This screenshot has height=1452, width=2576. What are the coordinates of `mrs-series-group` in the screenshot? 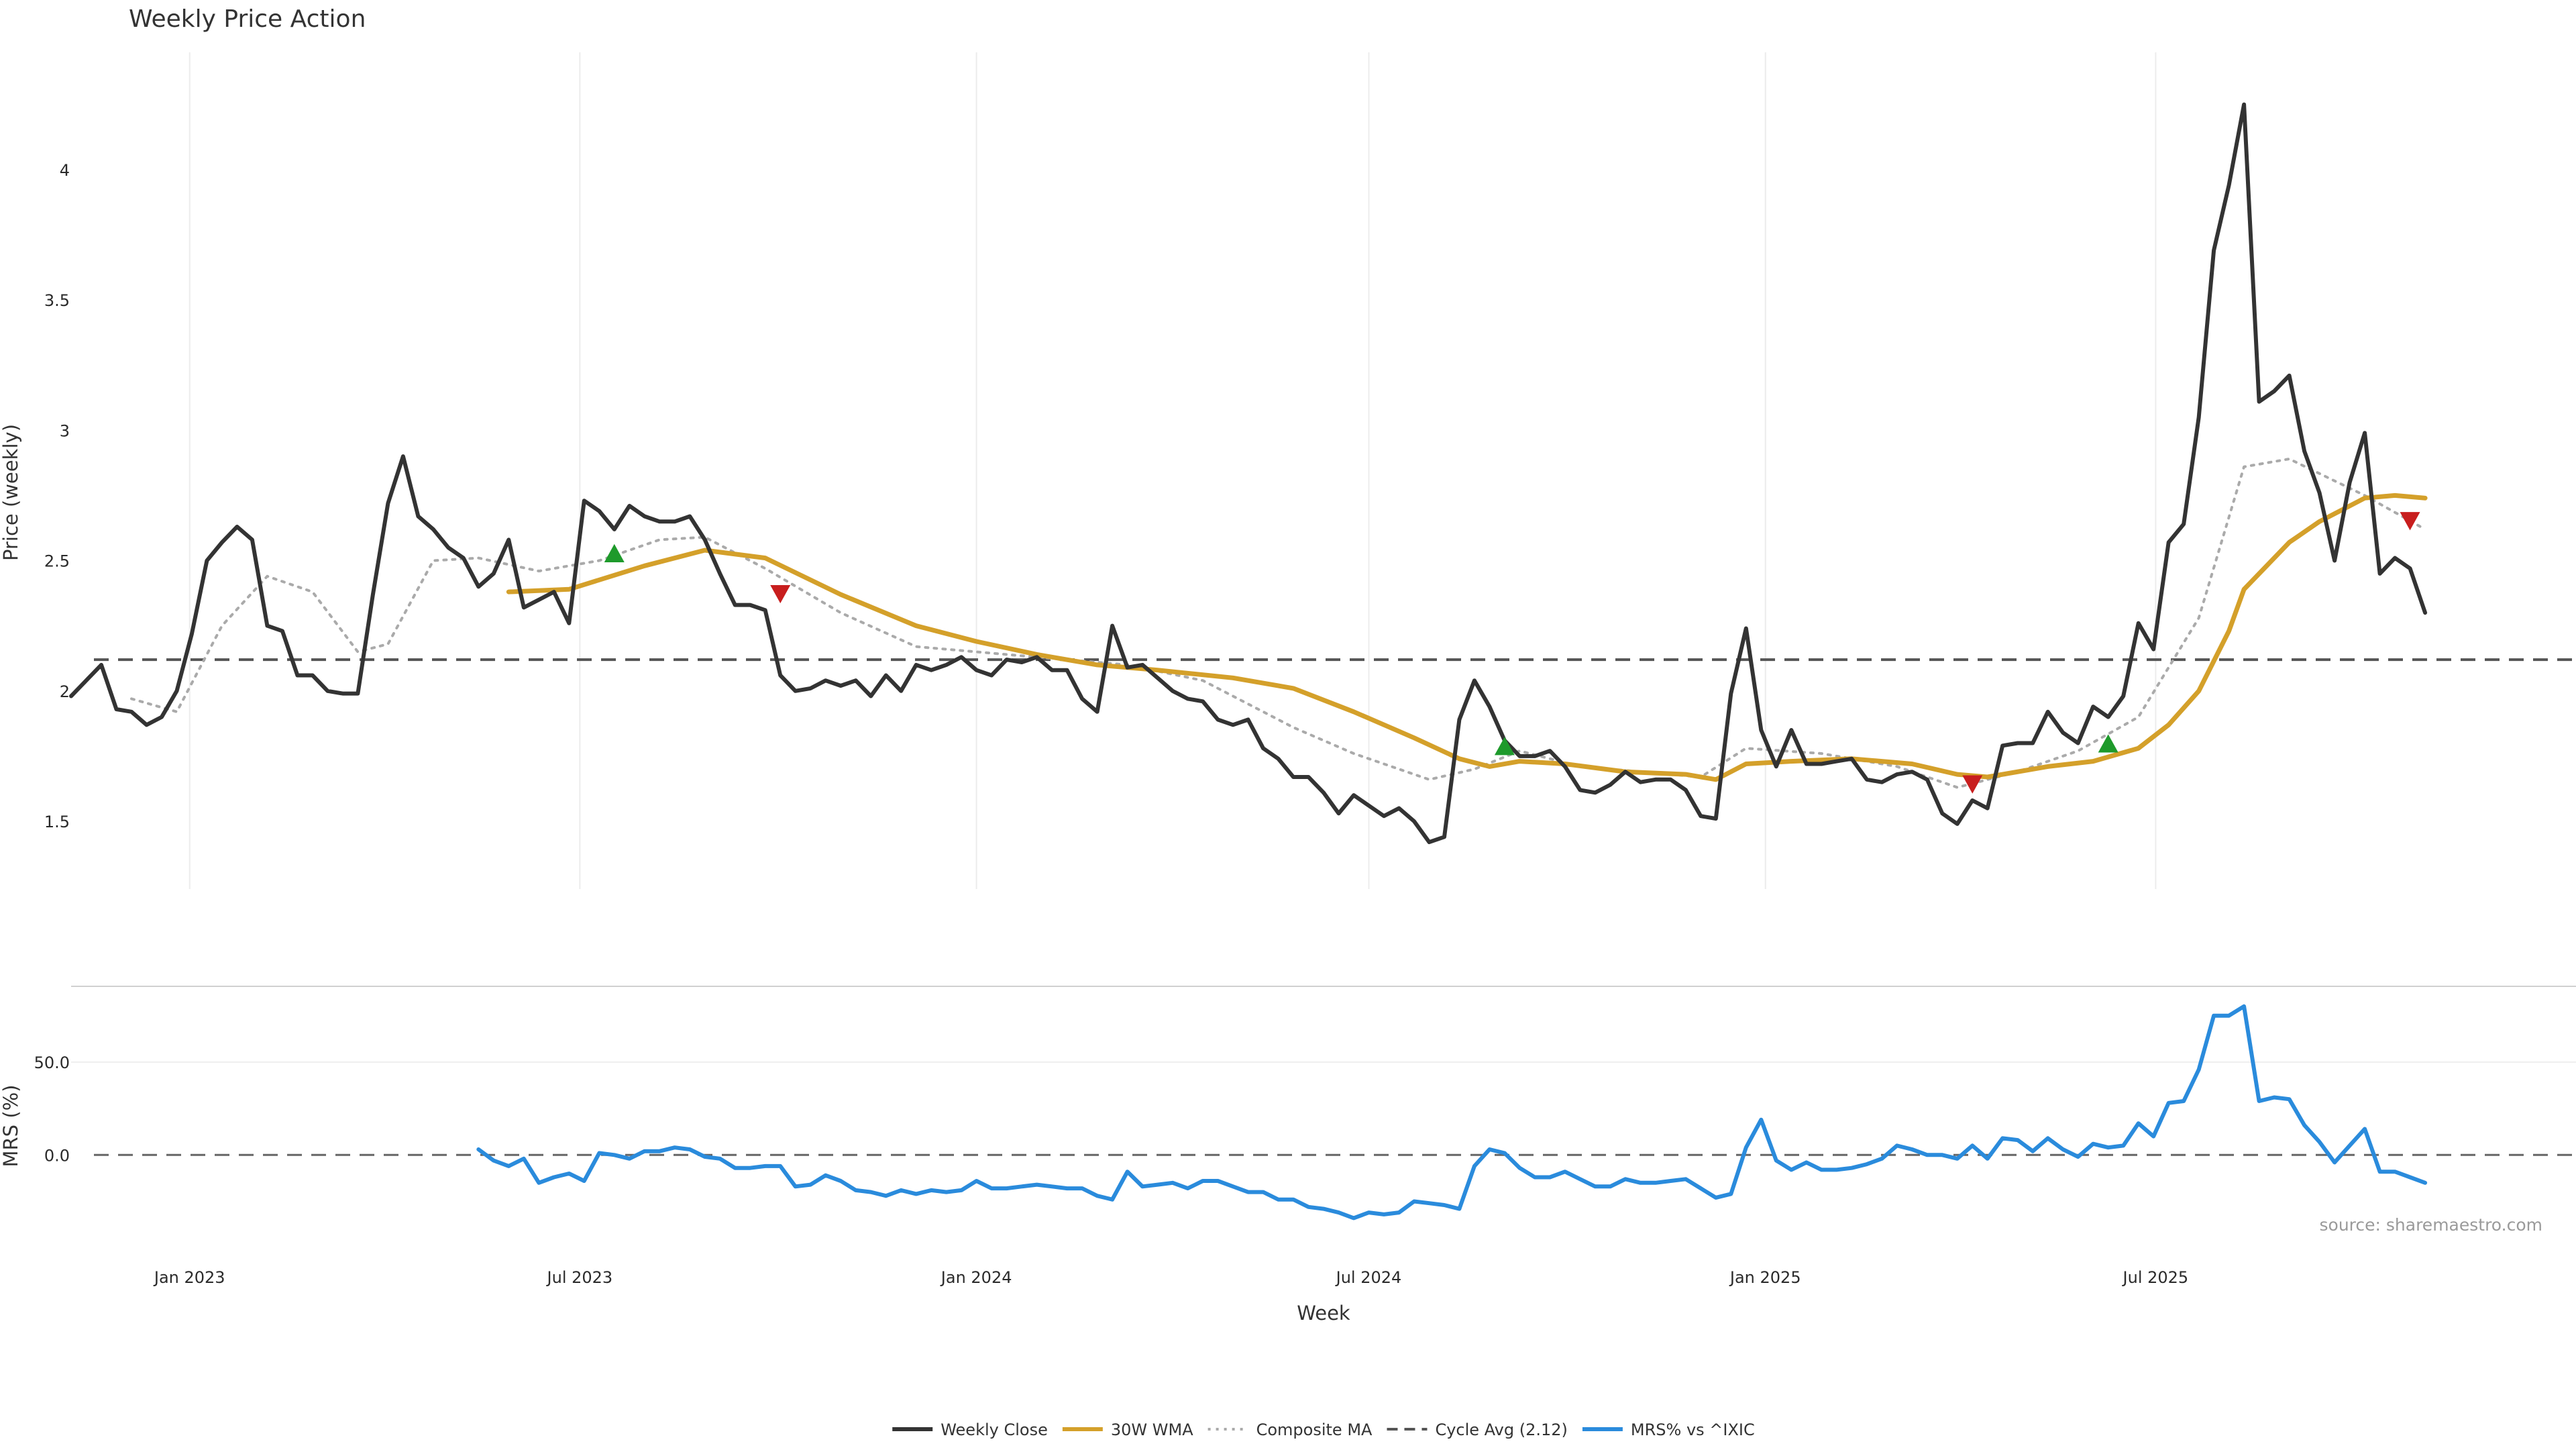 It's located at (1452, 1113).